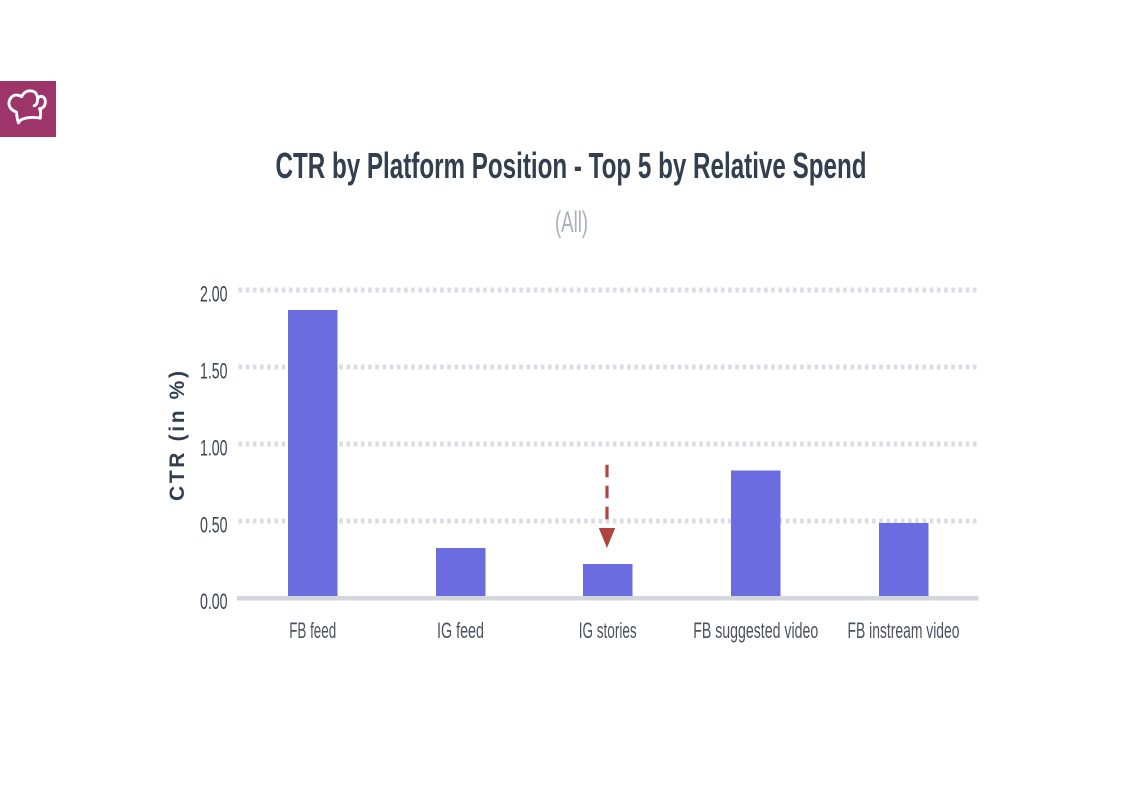 Image resolution: width=1122 pixels, height=792 pixels. I want to click on svg-text: IG feed, so click(460, 630).